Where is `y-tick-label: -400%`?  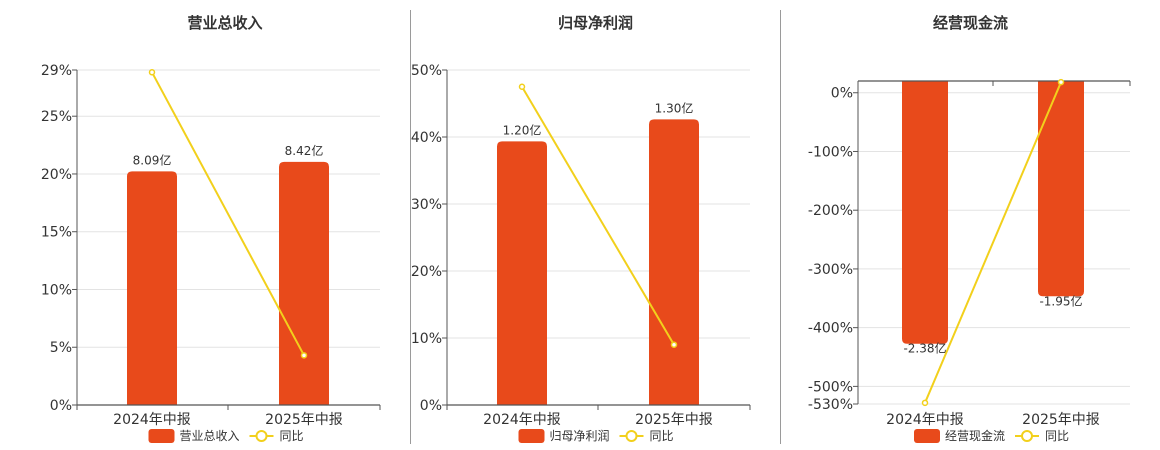 y-tick-label: -400% is located at coordinates (830, 329).